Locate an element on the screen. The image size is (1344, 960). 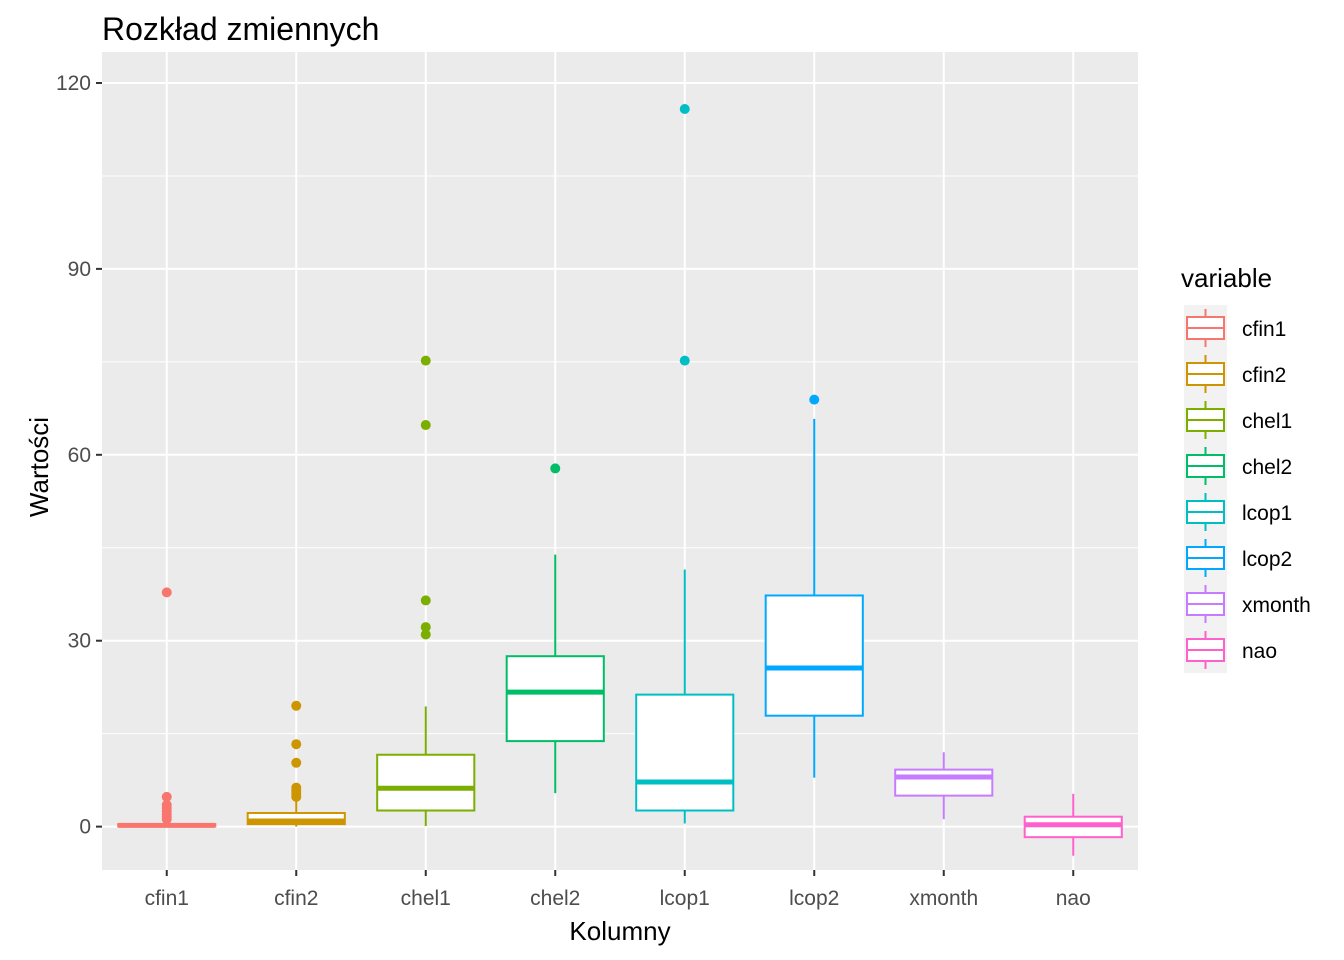
box-chel2 is located at coordinates (555, 628).